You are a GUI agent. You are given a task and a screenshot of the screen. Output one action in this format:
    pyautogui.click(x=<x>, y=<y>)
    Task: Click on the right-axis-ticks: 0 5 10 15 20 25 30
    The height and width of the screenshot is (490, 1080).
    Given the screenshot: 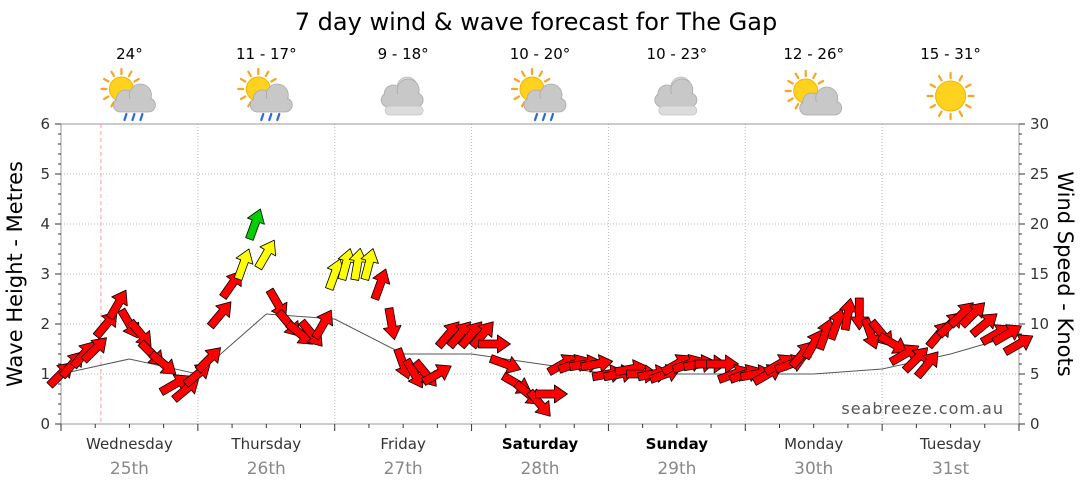 What is the action you would take?
    pyautogui.click(x=1034, y=274)
    